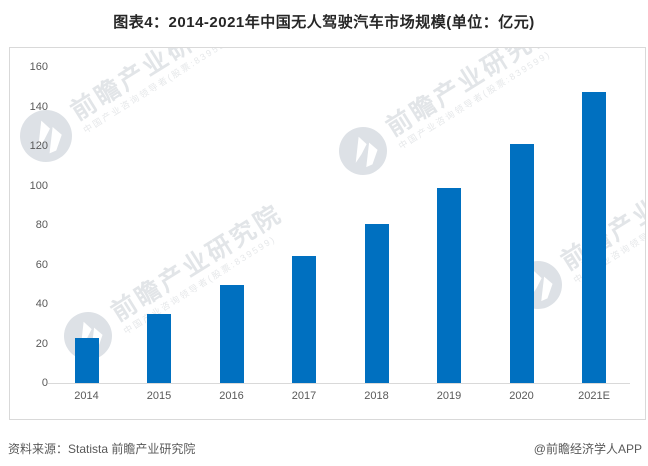  What do you see at coordinates (38, 185) in the screenshot?
I see `y-axis-tick-label: 100` at bounding box center [38, 185].